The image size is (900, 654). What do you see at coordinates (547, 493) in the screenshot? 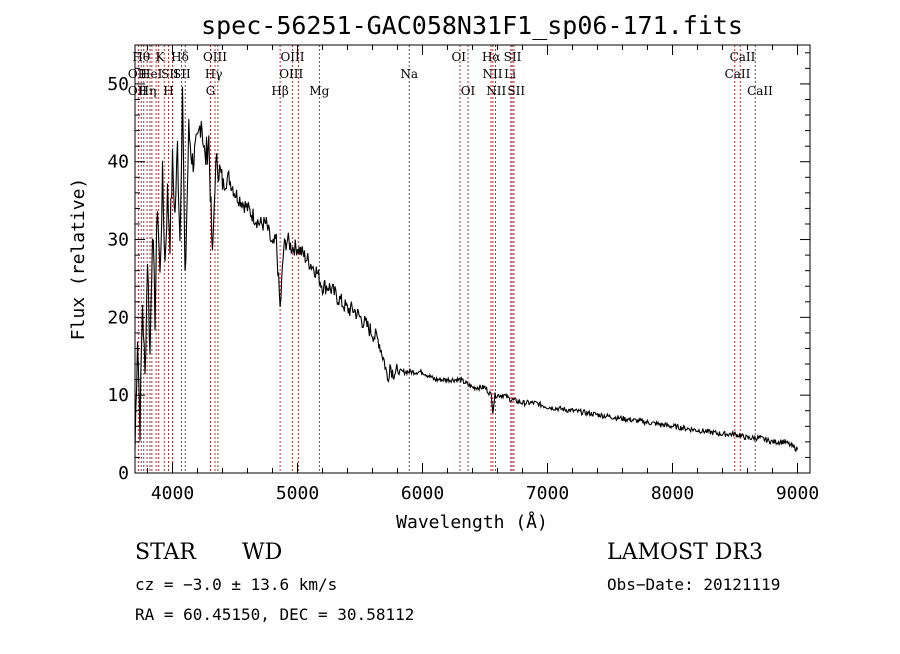
I see `x-tick-label: 7000` at bounding box center [547, 493].